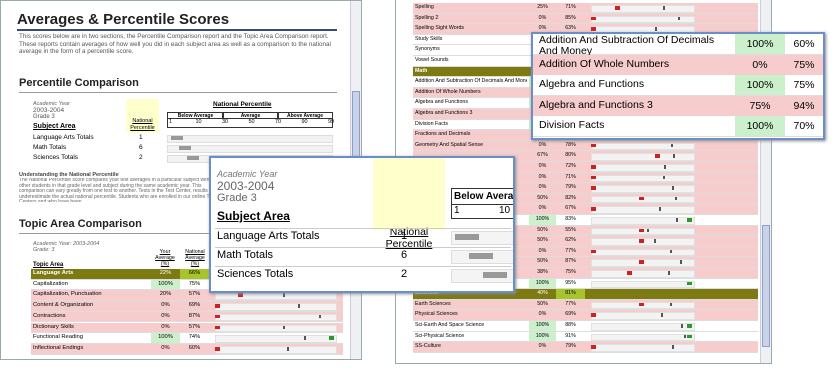  I want to click on topic-name: Algebra and Functions 3, so click(596, 104).